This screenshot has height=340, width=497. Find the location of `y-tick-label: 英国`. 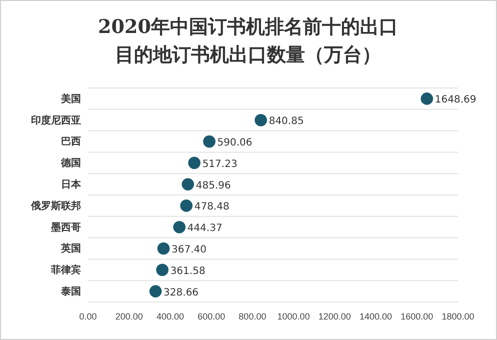

y-tick-label: 英国 is located at coordinates (70, 248).